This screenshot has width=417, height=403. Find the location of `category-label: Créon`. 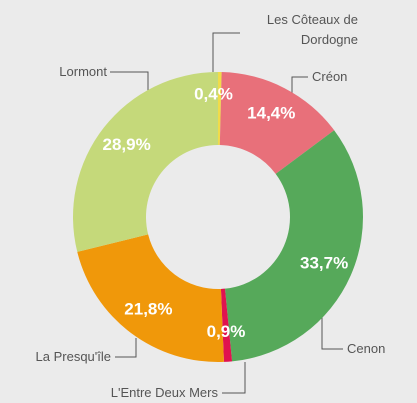

category-label: Créon is located at coordinates (330, 76).